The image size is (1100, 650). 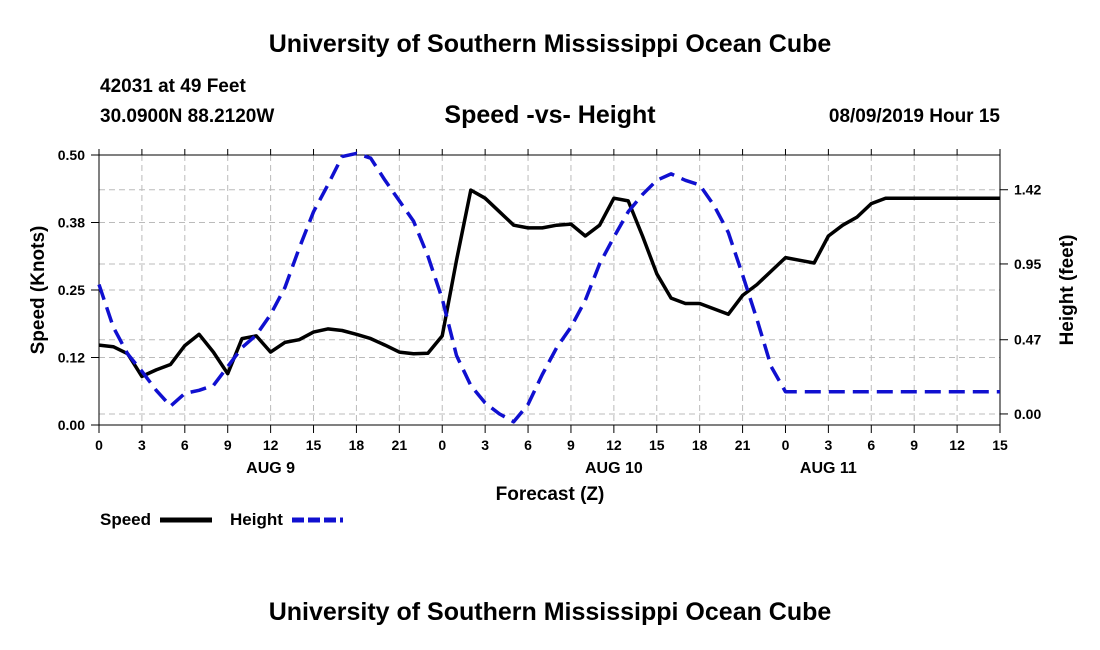 I want to click on chart-subtitle: Speed -vs- Height, so click(x=550, y=115).